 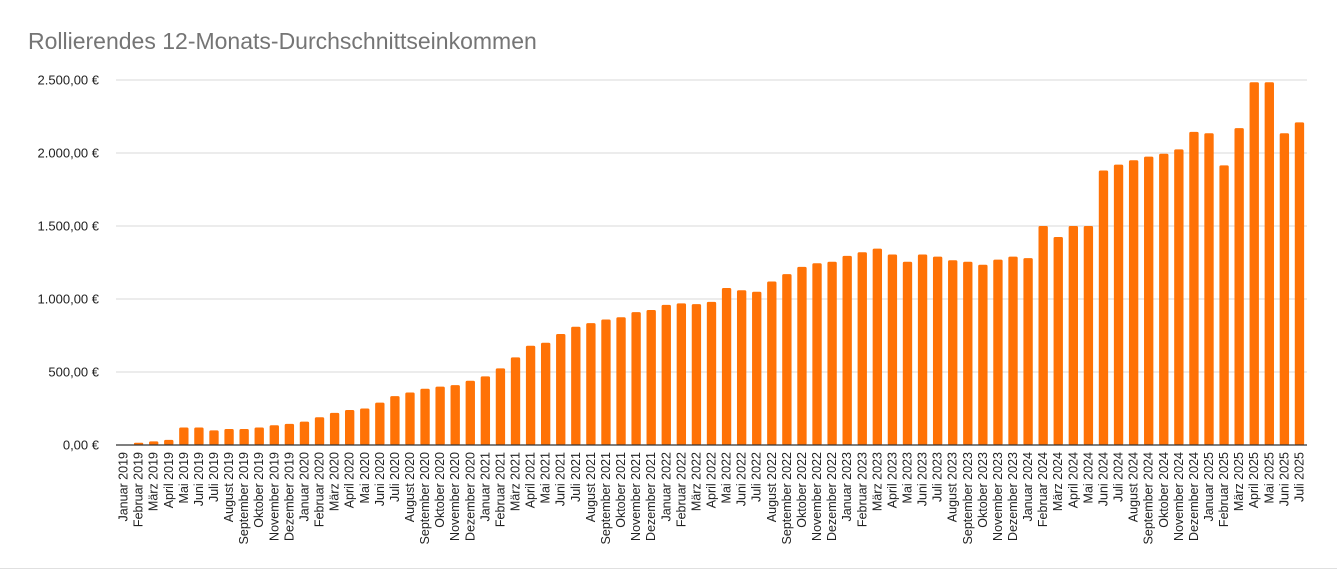 I want to click on x-tick-label: August 2019, so click(x=229, y=487).